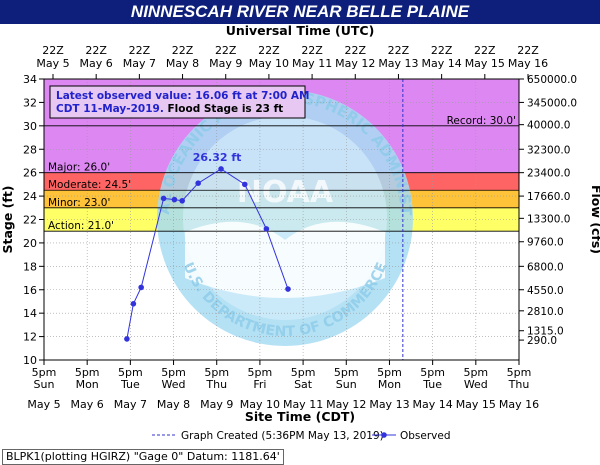 This screenshot has height=465, width=600. What do you see at coordinates (285, 192) in the screenshot?
I see `watermark-center-text: NOAA` at bounding box center [285, 192].